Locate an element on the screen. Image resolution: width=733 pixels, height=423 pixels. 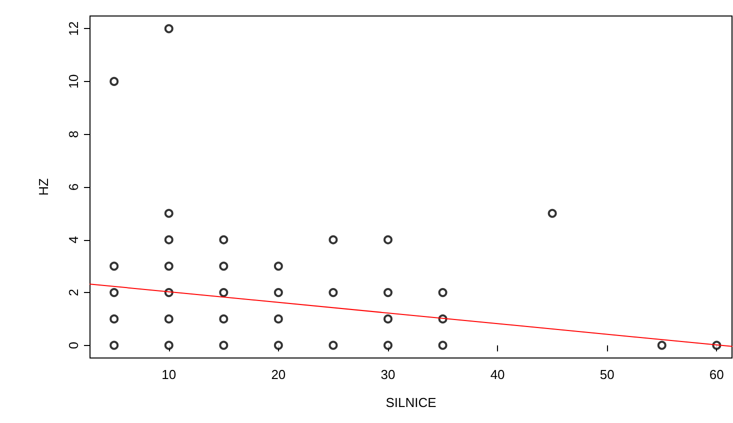
x-tick-label: 30 is located at coordinates (388, 374).